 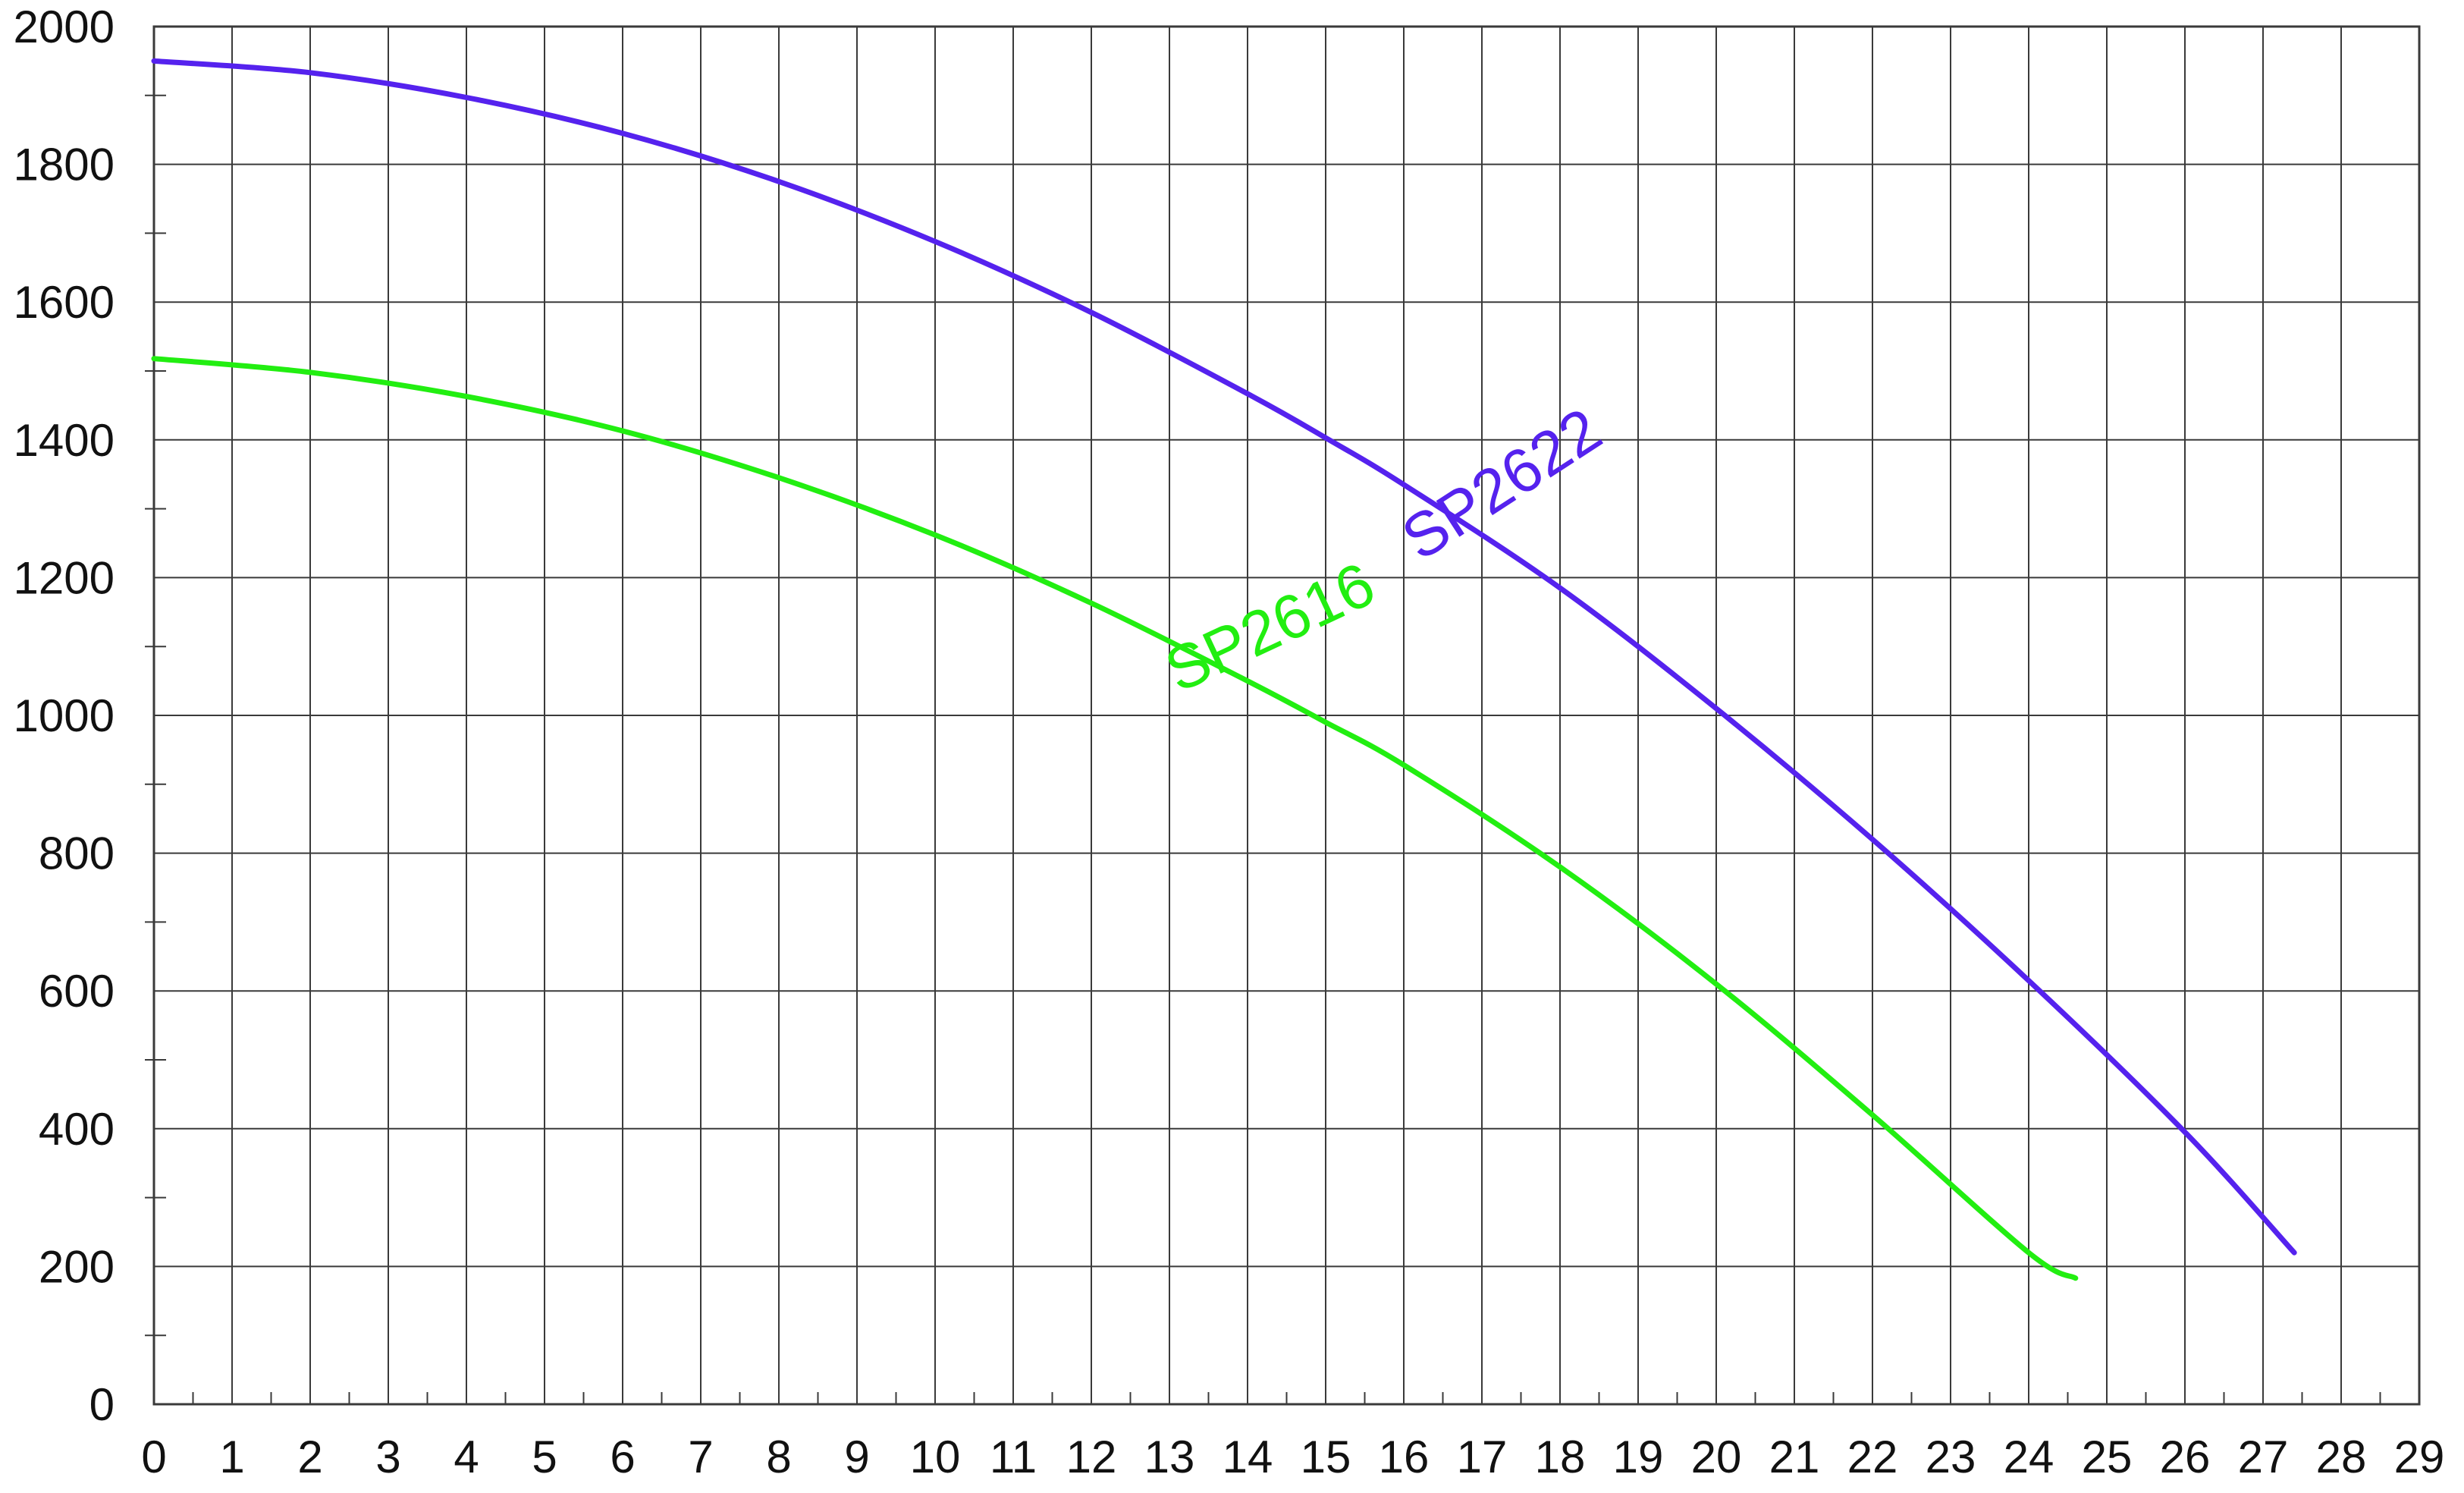 I want to click on x-tick-label: 19, so click(x=1638, y=1457).